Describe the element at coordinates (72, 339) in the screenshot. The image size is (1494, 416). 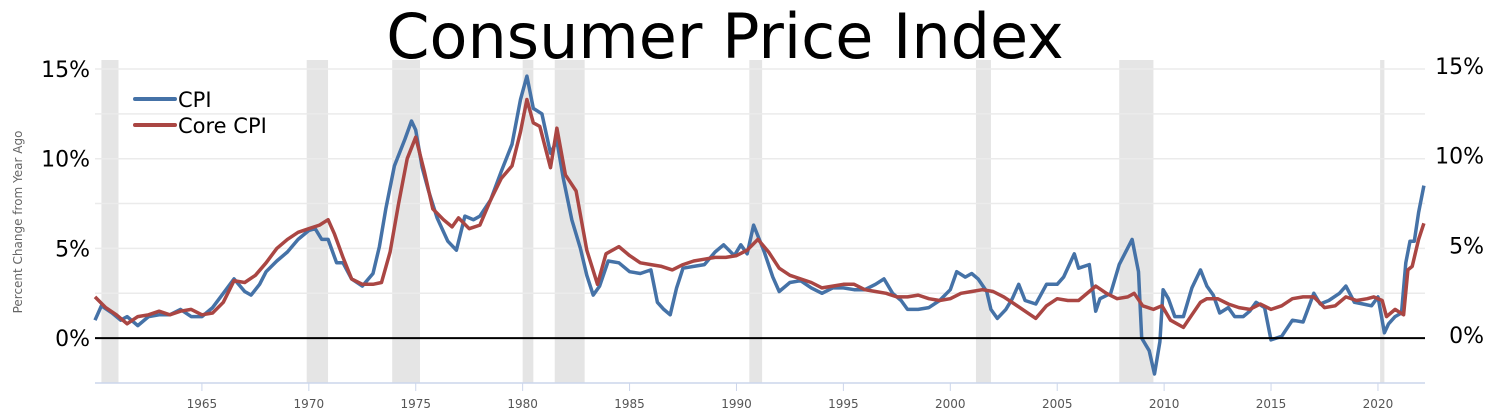
I see `y-tick-label-left: 0%` at that location.